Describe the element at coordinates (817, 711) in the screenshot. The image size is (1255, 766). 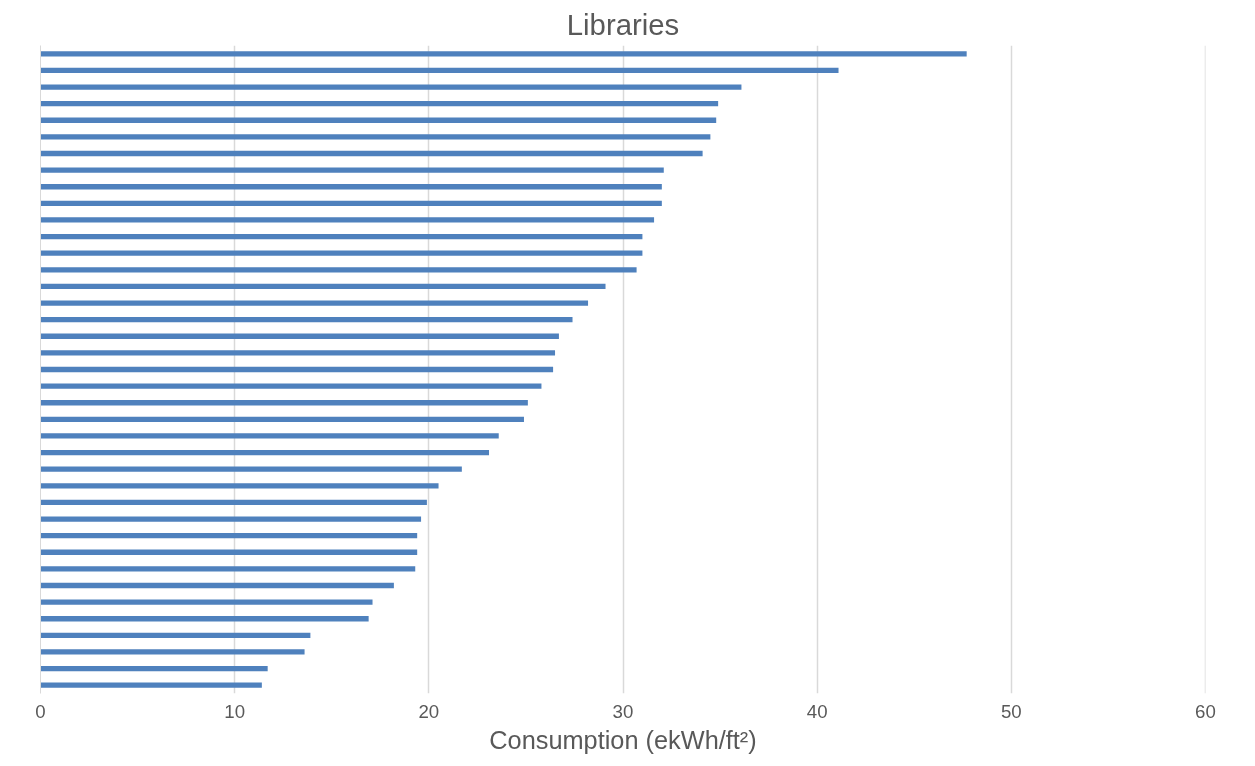
I see `x-tick-label: 40` at that location.